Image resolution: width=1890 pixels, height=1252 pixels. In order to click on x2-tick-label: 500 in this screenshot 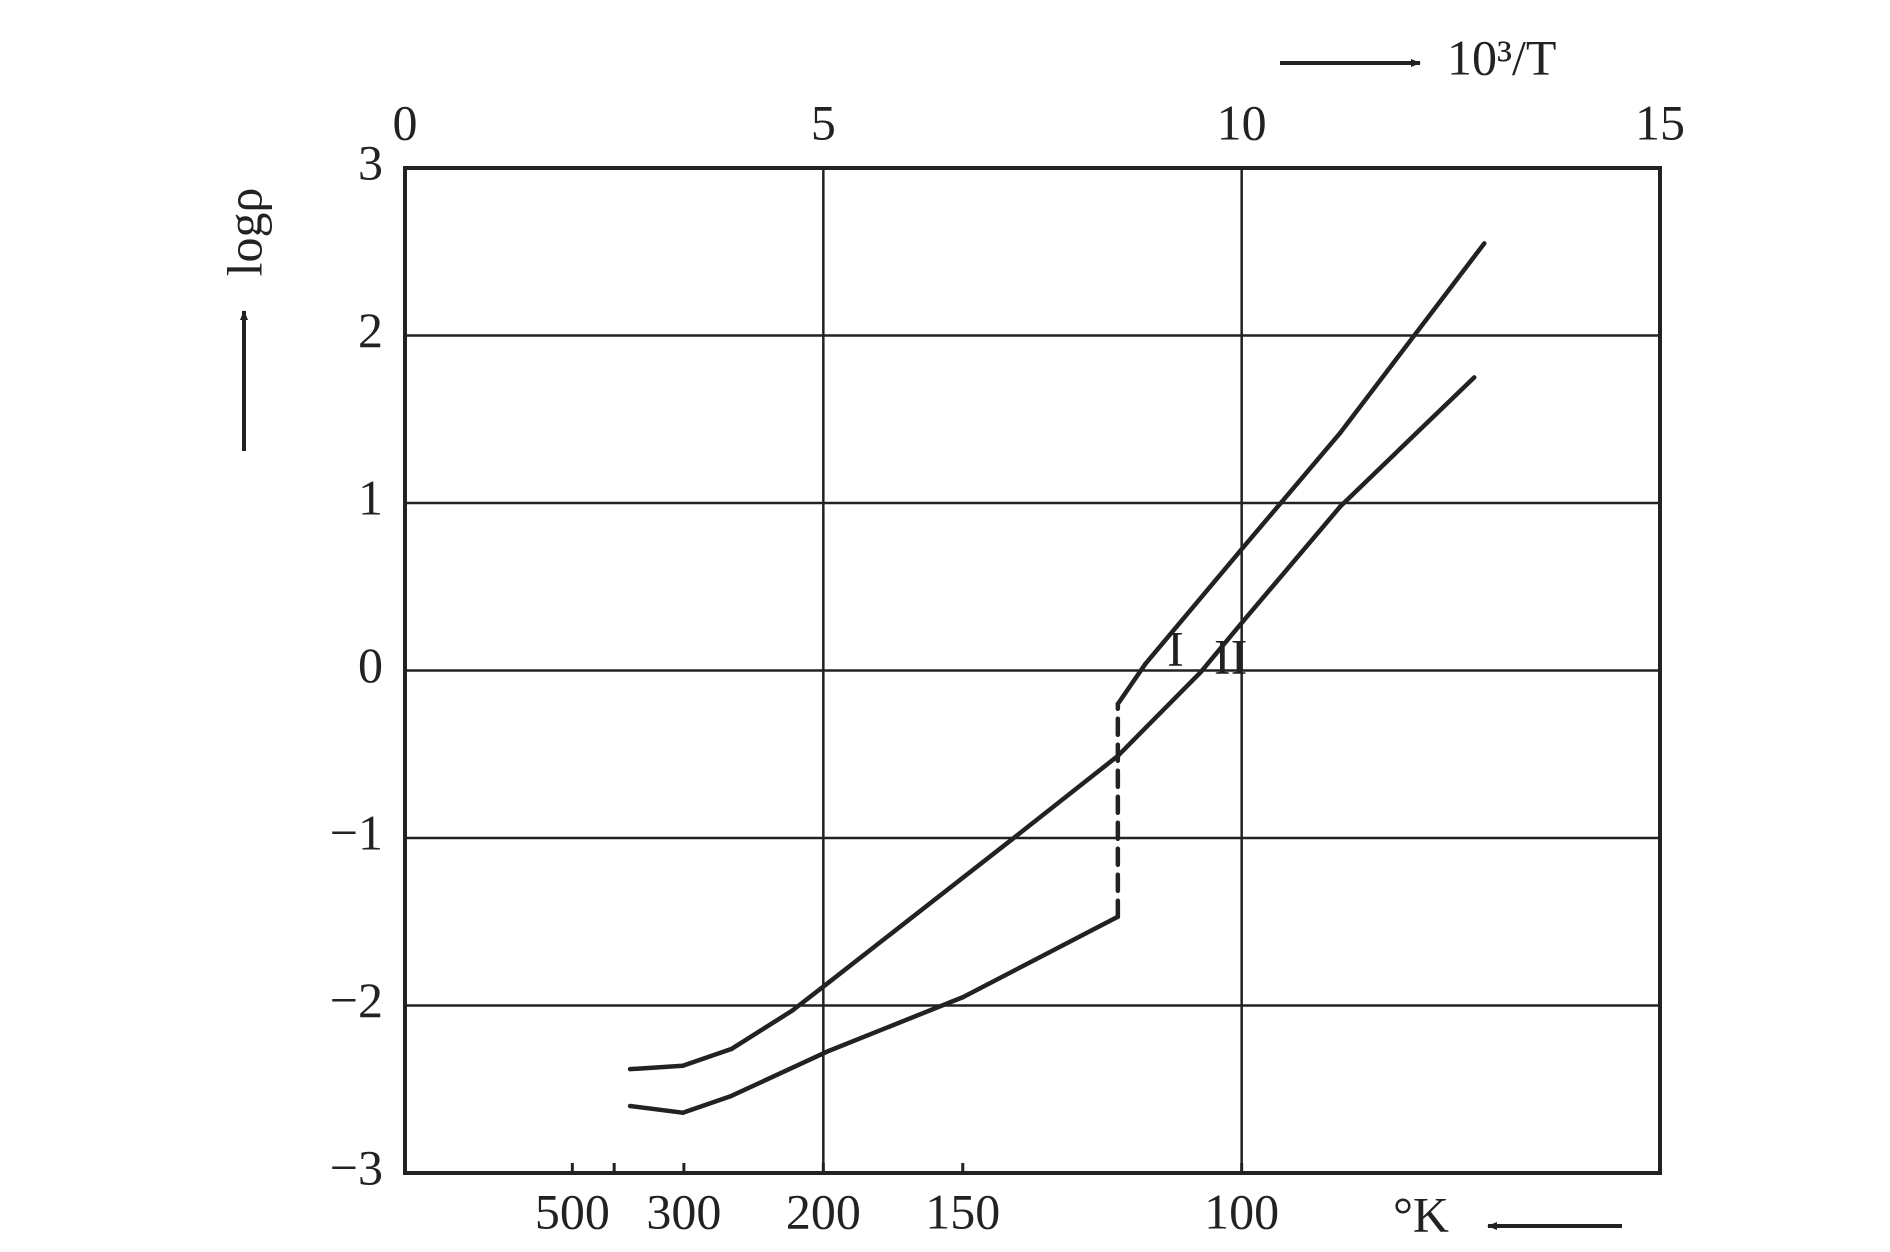, I will do `click(572, 1211)`.